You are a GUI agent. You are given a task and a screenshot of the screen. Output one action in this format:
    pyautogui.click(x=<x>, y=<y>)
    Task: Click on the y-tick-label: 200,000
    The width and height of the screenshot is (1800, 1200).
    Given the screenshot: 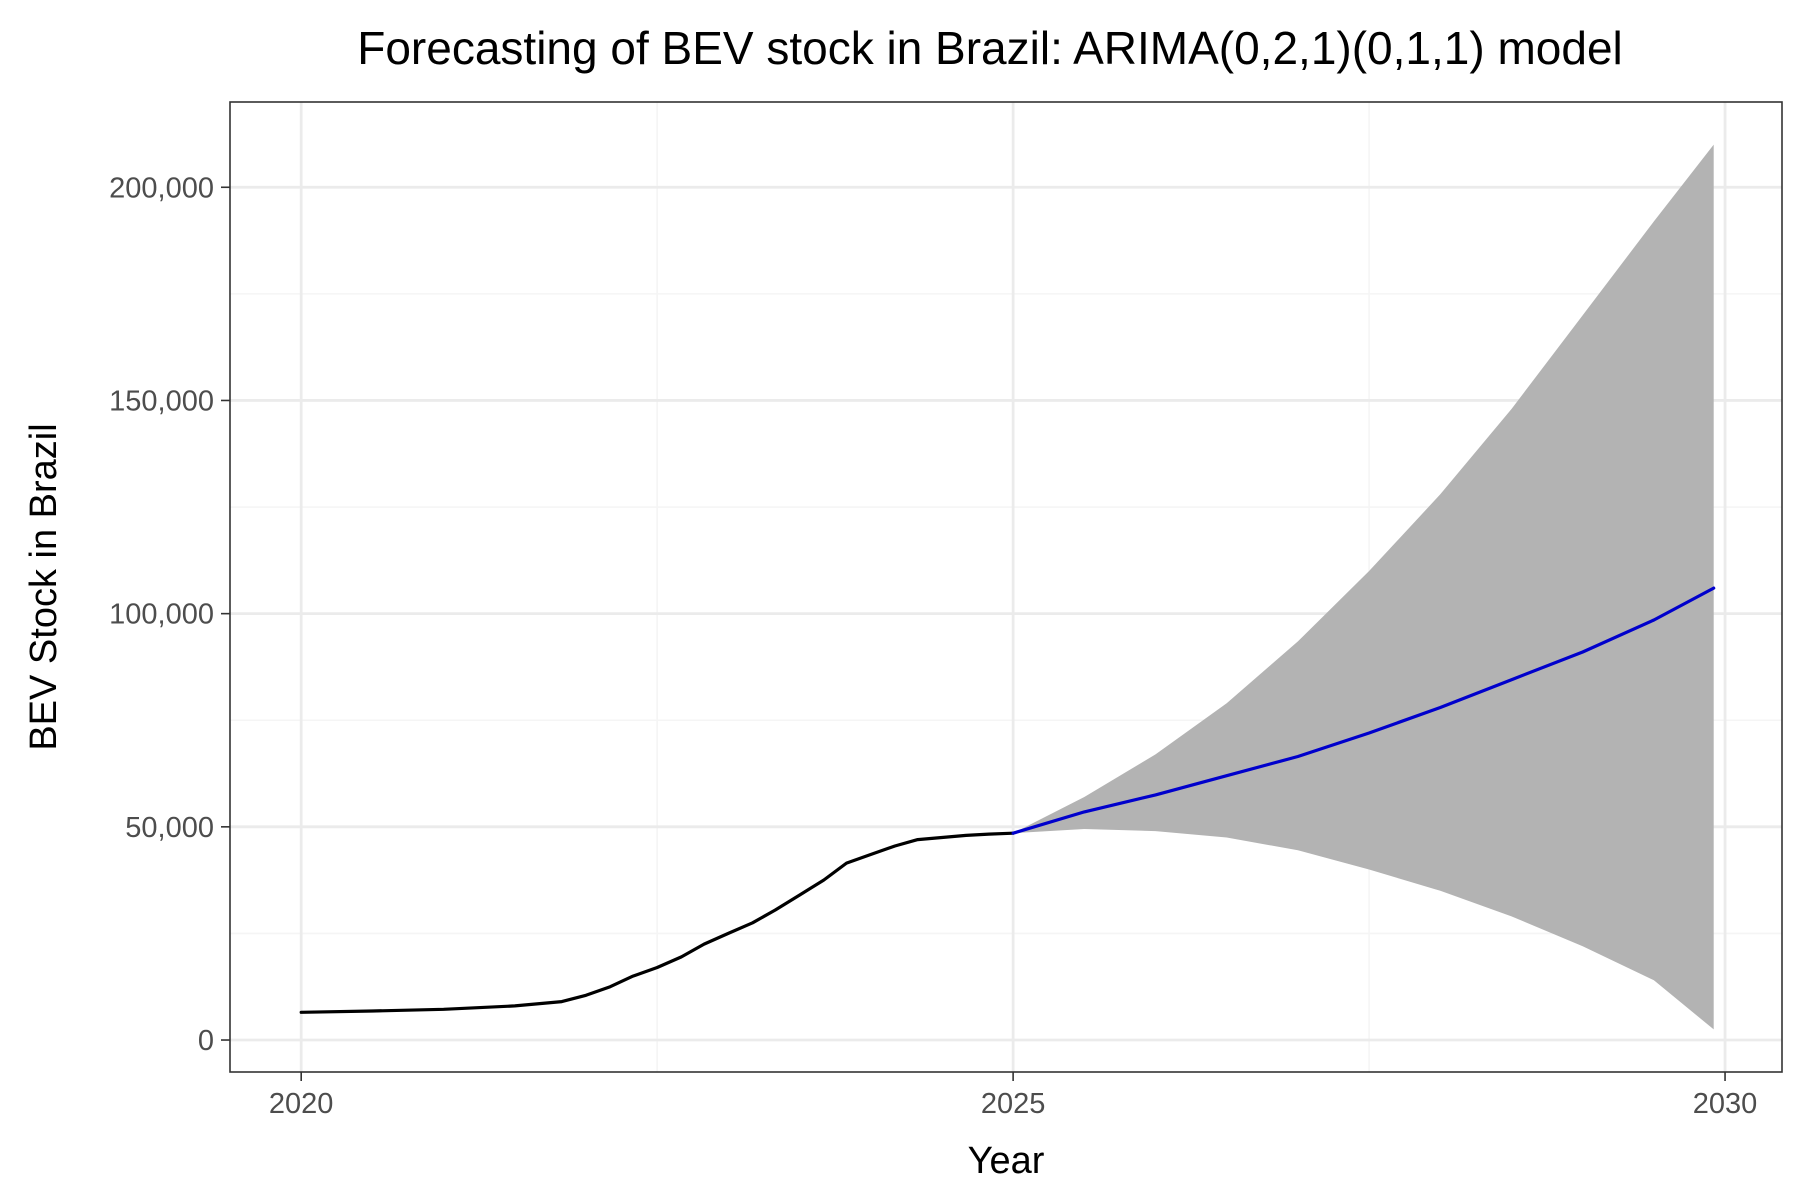 What is the action you would take?
    pyautogui.click(x=161, y=188)
    